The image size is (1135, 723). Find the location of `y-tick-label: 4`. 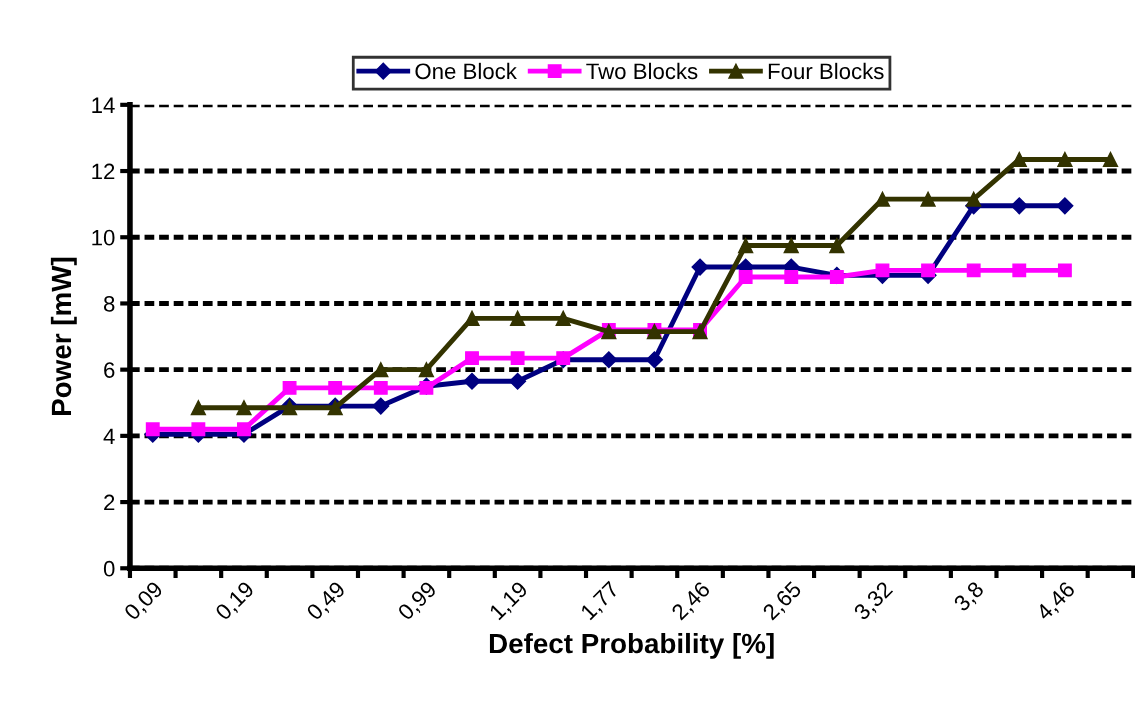

y-tick-label: 4 is located at coordinates (109, 436).